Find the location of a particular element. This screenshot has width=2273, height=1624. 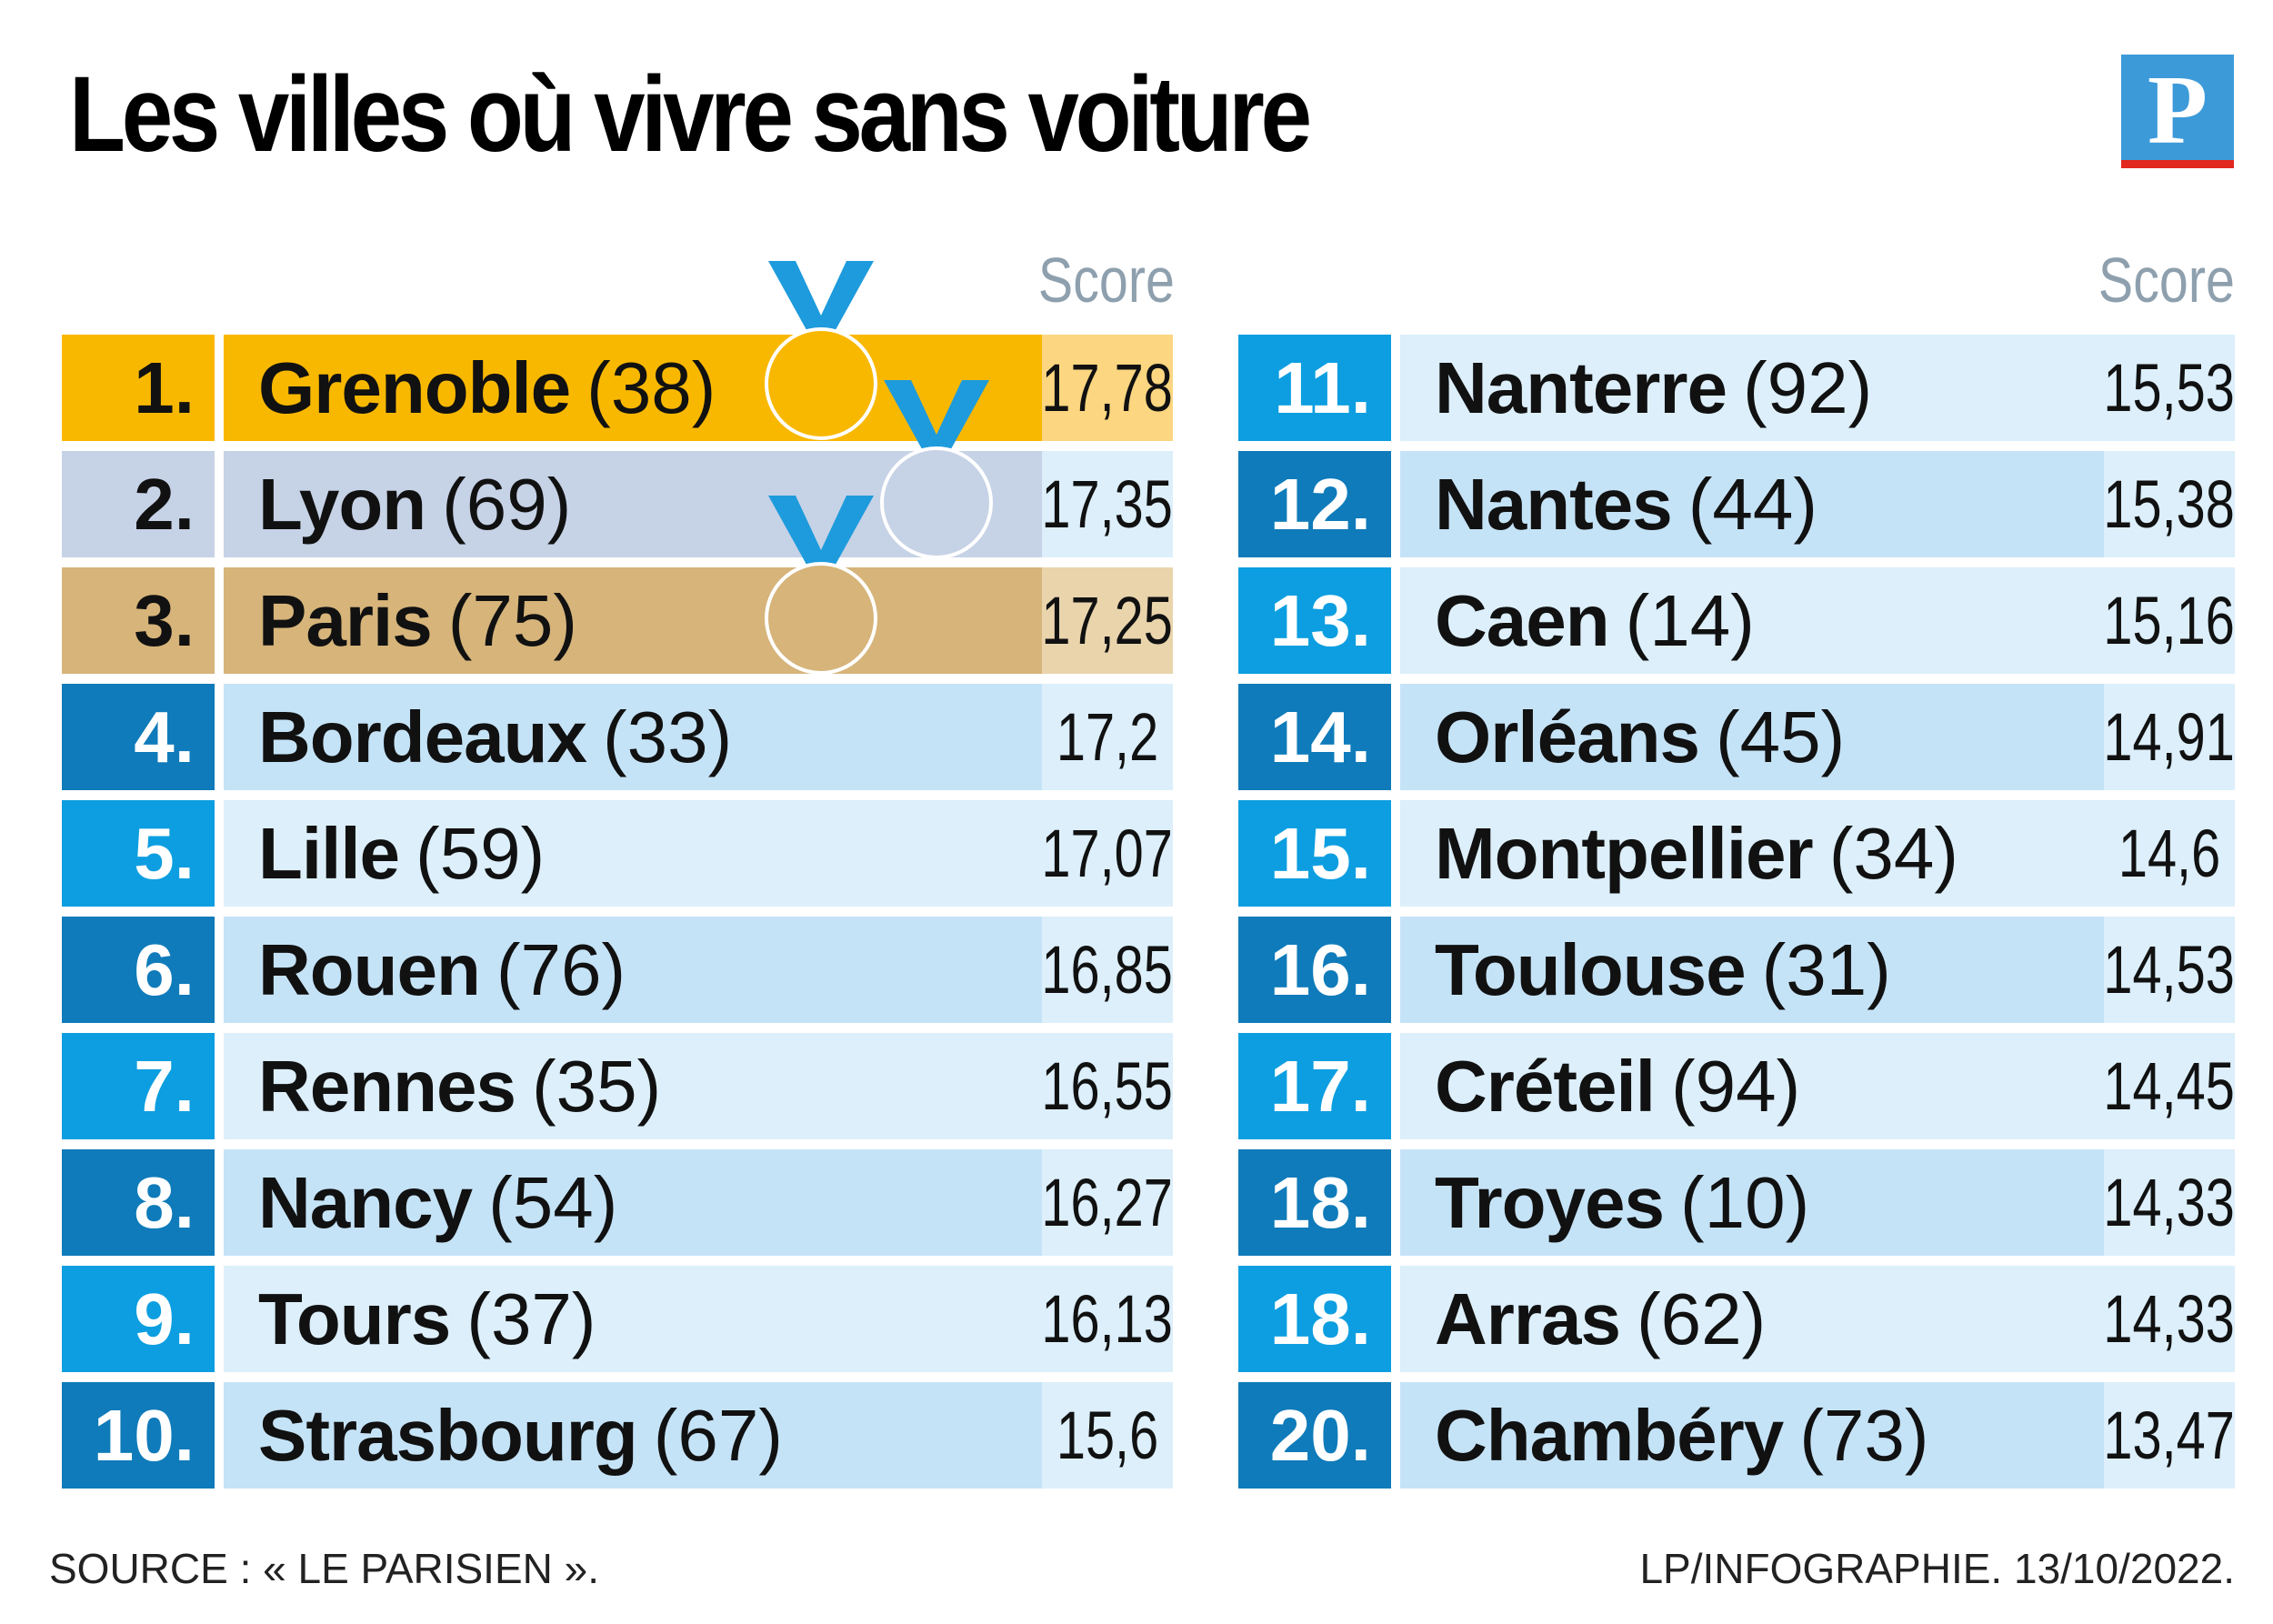

city-cell: Chambéry (73) is located at coordinates (1752, 1435).